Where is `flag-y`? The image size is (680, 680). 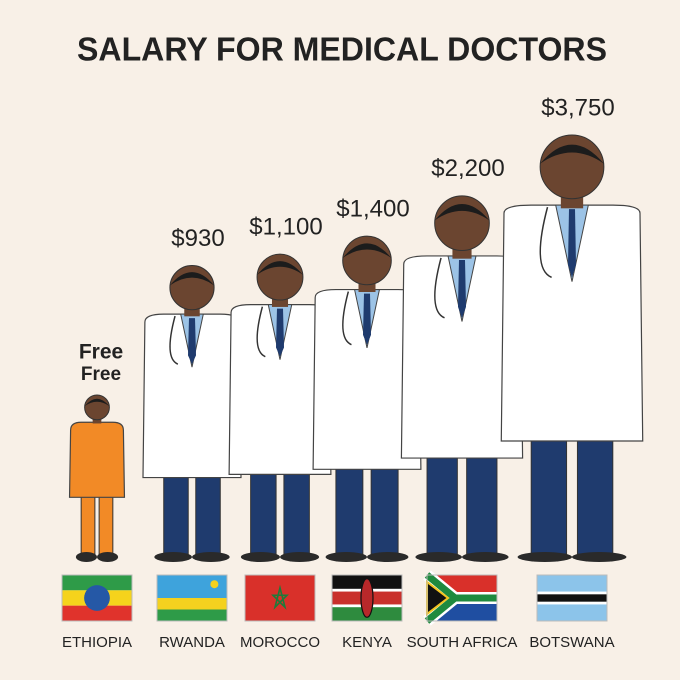
flag-y is located at coordinates (460, 598).